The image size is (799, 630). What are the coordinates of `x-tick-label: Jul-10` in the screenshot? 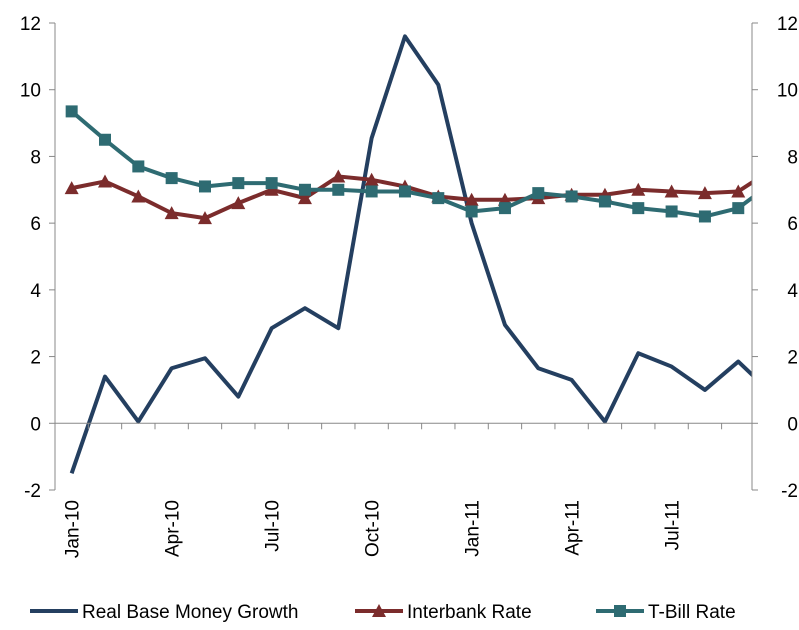 It's located at (273, 526).